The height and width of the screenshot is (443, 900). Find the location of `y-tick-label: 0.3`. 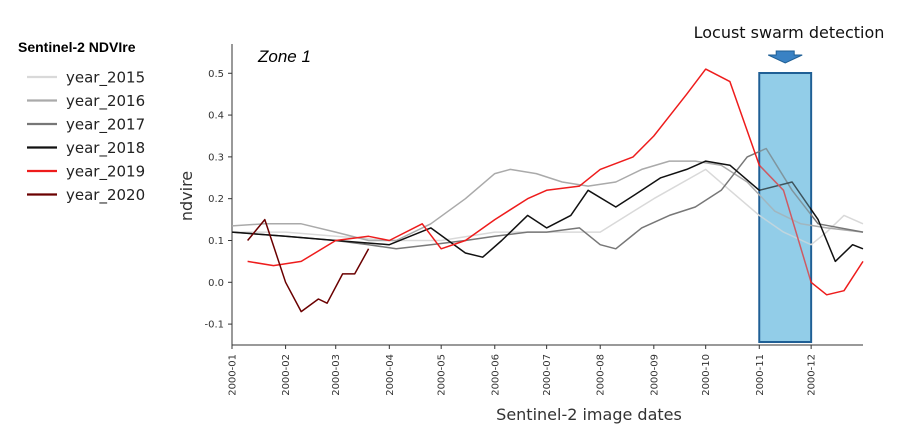

y-tick-label: 0.3 is located at coordinates (216, 157).